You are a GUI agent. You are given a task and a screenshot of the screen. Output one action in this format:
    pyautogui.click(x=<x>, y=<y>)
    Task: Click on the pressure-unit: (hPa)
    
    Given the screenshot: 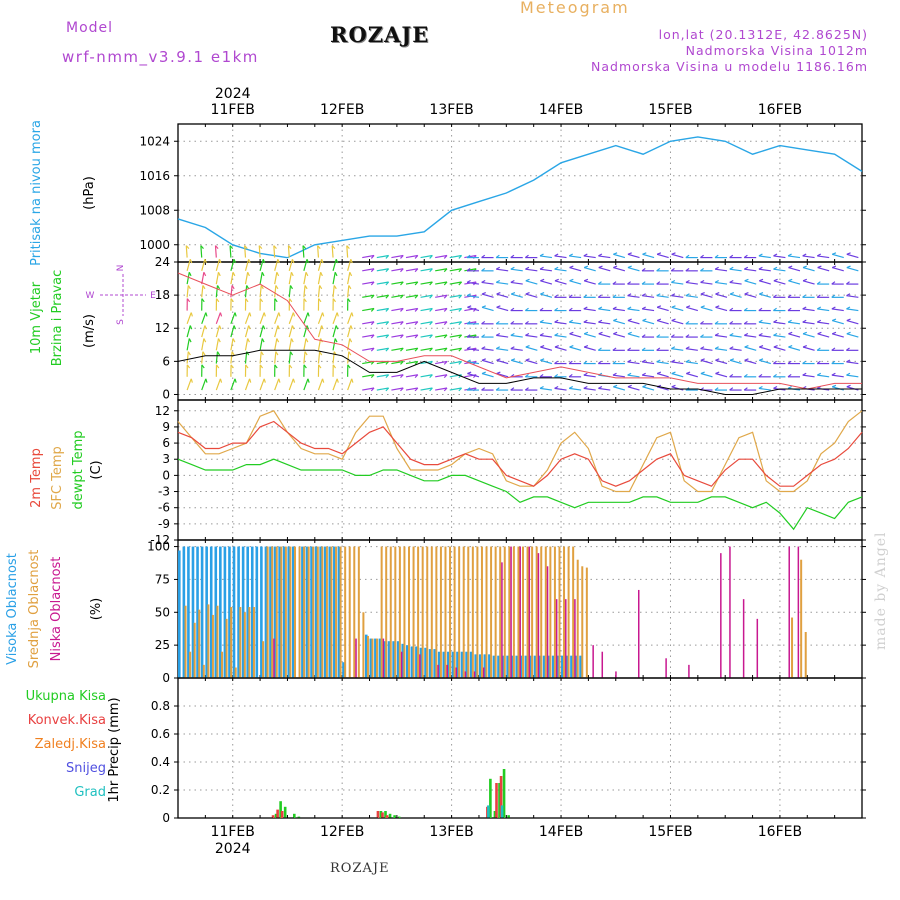 What is the action you would take?
    pyautogui.click(x=89, y=193)
    